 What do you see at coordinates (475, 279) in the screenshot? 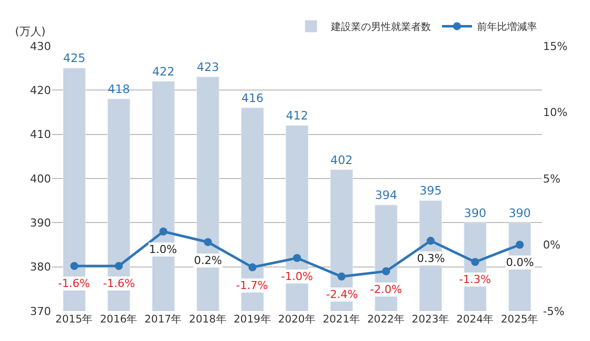
I see `data-label: -1.3%` at bounding box center [475, 279].